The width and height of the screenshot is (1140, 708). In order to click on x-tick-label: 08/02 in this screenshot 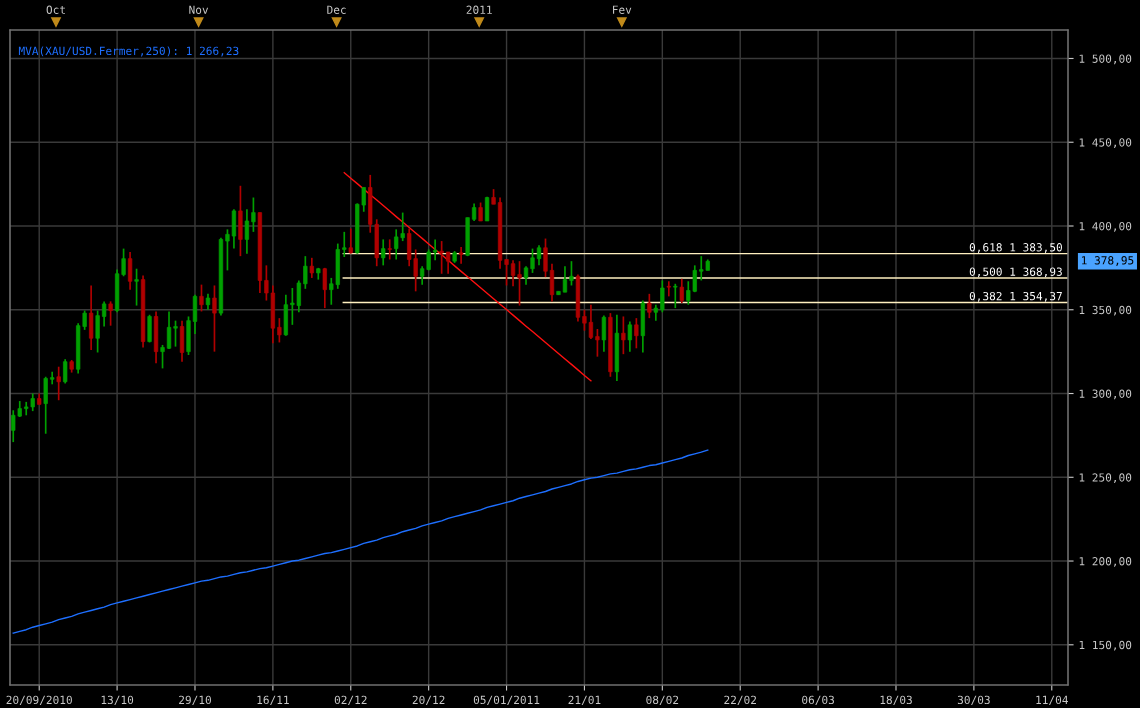, I will do `click(662, 700)`.